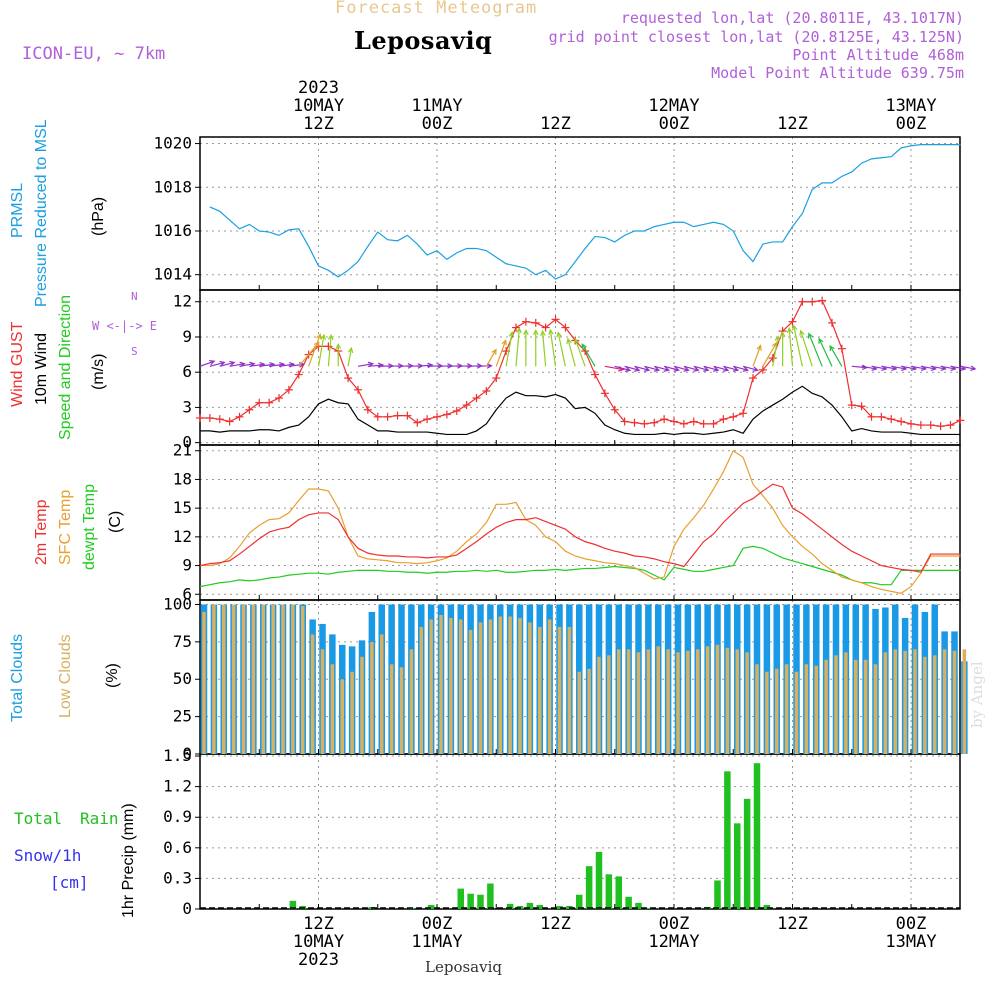 Image resolution: width=1000 pixels, height=1000 pixels. I want to click on precip-total-label: Total, so click(38, 818).